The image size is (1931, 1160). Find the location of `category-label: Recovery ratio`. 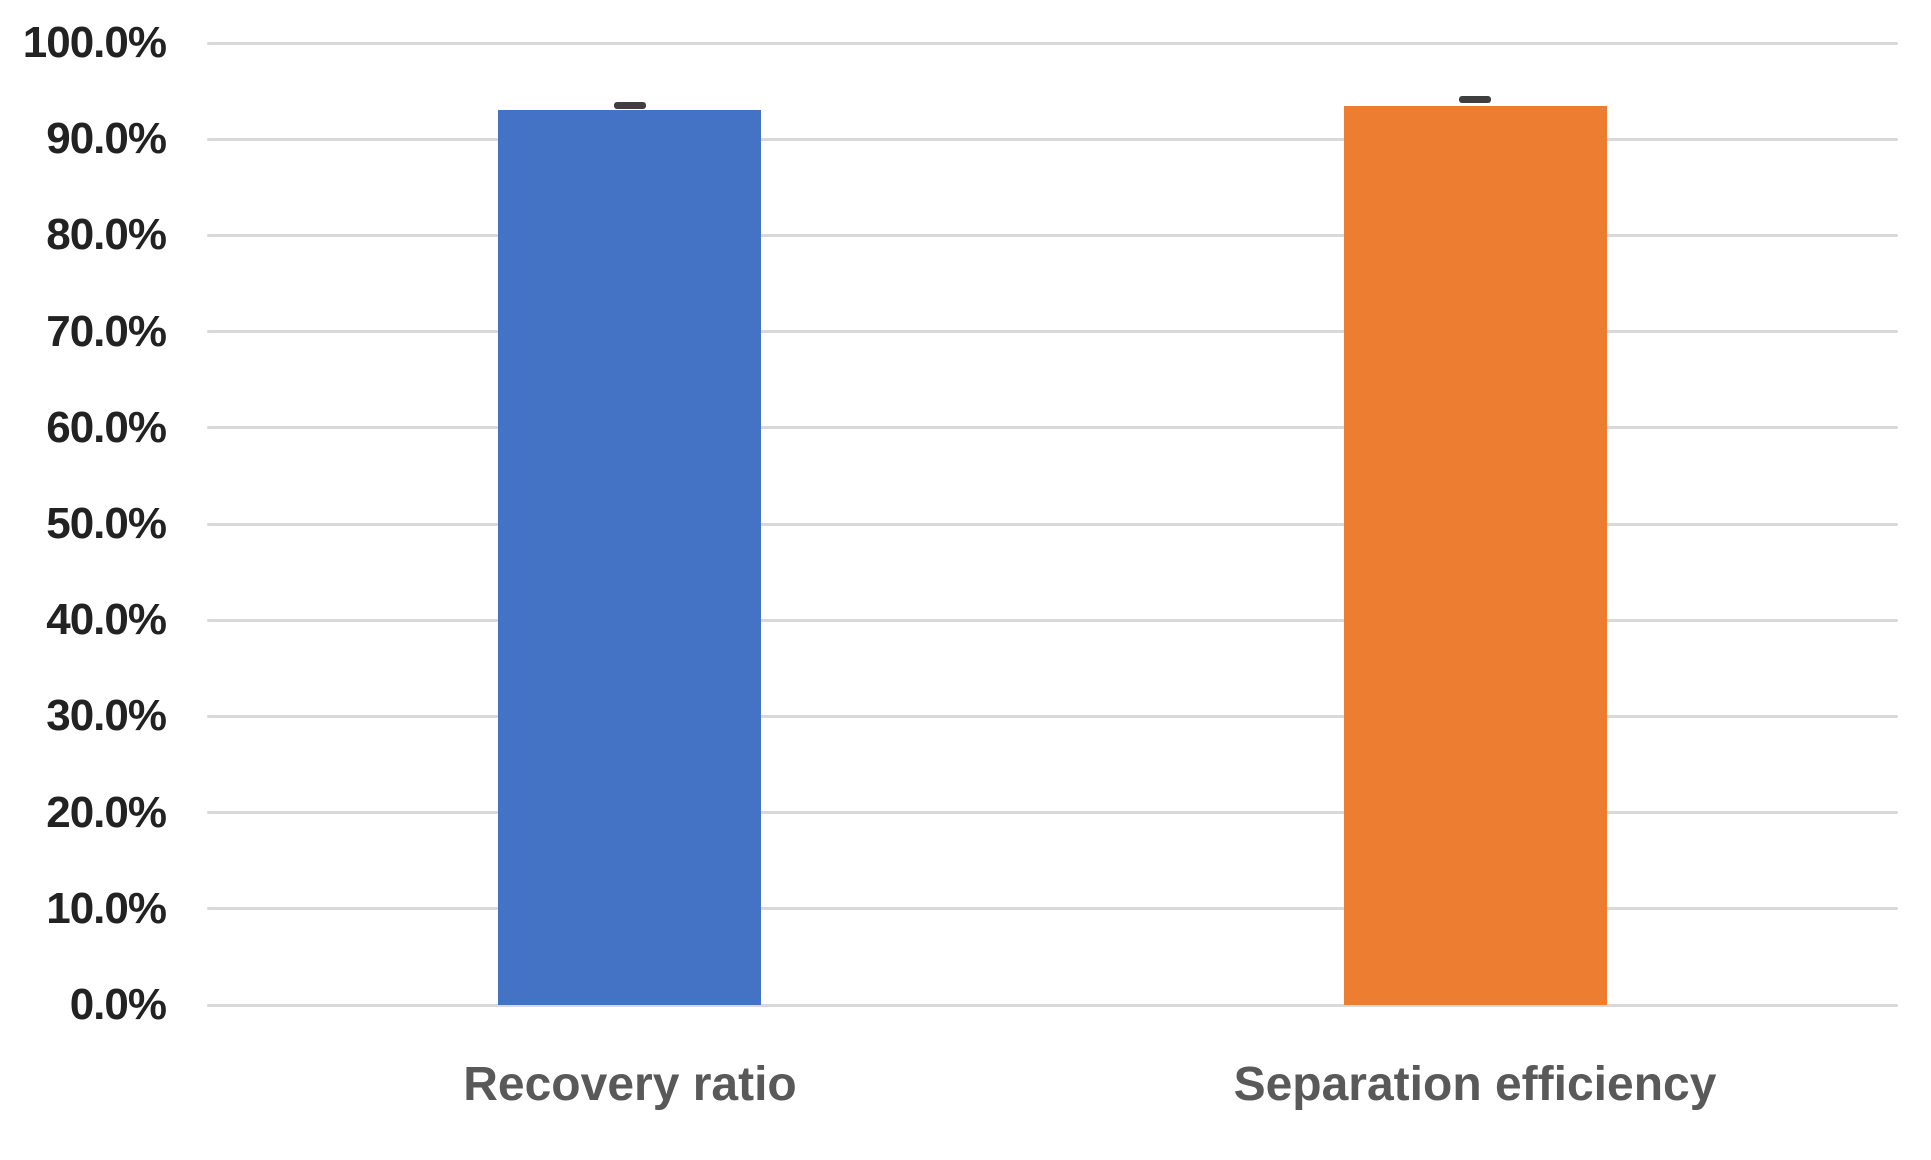

category-label: Recovery ratio is located at coordinates (630, 1084).